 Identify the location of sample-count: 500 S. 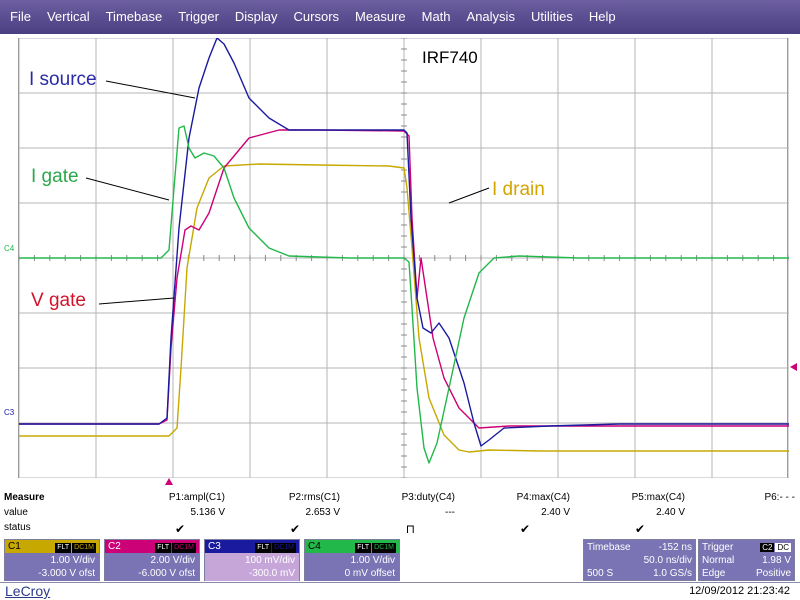
(600, 573).